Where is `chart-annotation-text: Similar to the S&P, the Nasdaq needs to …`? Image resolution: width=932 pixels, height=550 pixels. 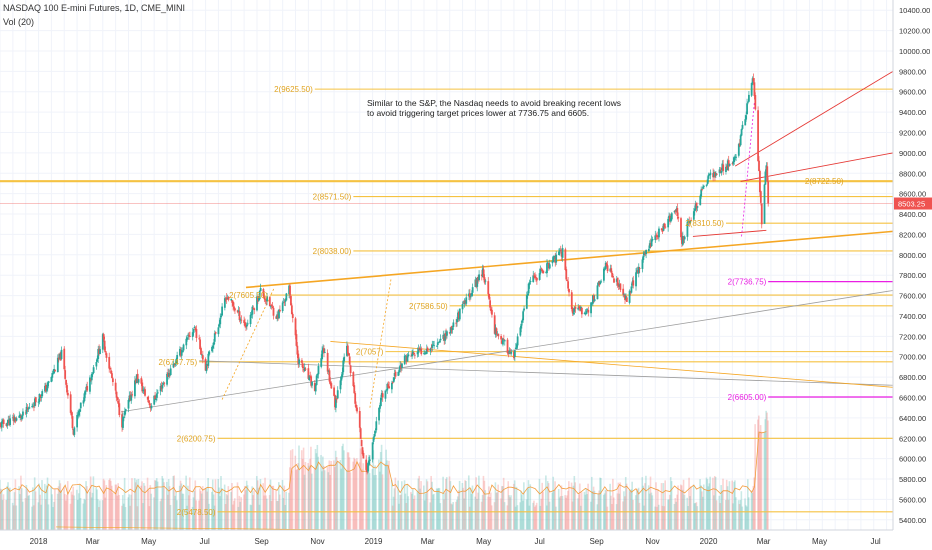
chart-annotation-text: Similar to the S&P, the Nasdaq needs to … is located at coordinates (494, 108).